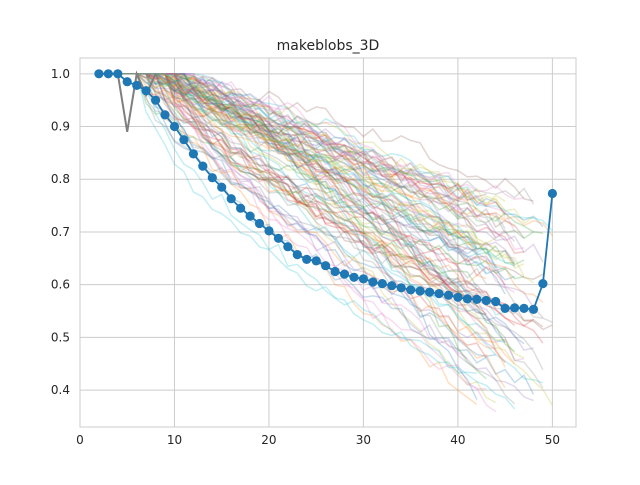  I want to click on x-tick-label: 30, so click(363, 440).